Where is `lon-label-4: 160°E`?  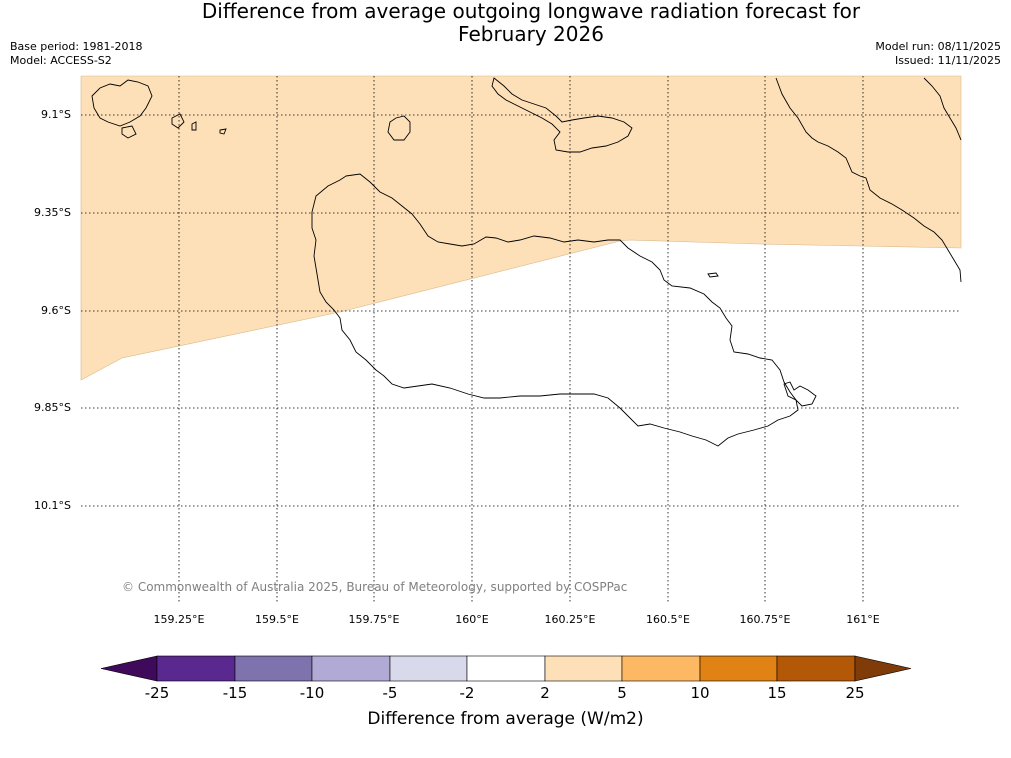
lon-label-4: 160°E is located at coordinates (472, 619).